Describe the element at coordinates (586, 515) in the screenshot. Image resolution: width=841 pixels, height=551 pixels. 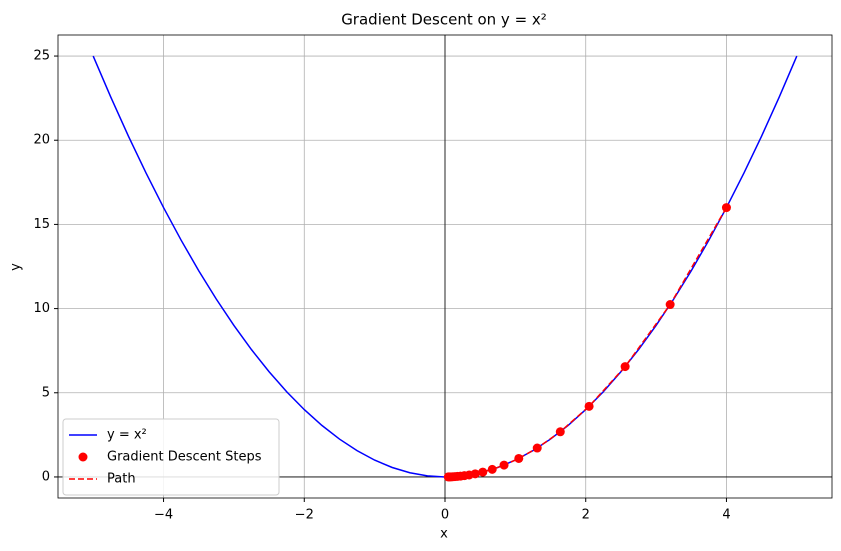
I see `x-tick-label: 2` at that location.